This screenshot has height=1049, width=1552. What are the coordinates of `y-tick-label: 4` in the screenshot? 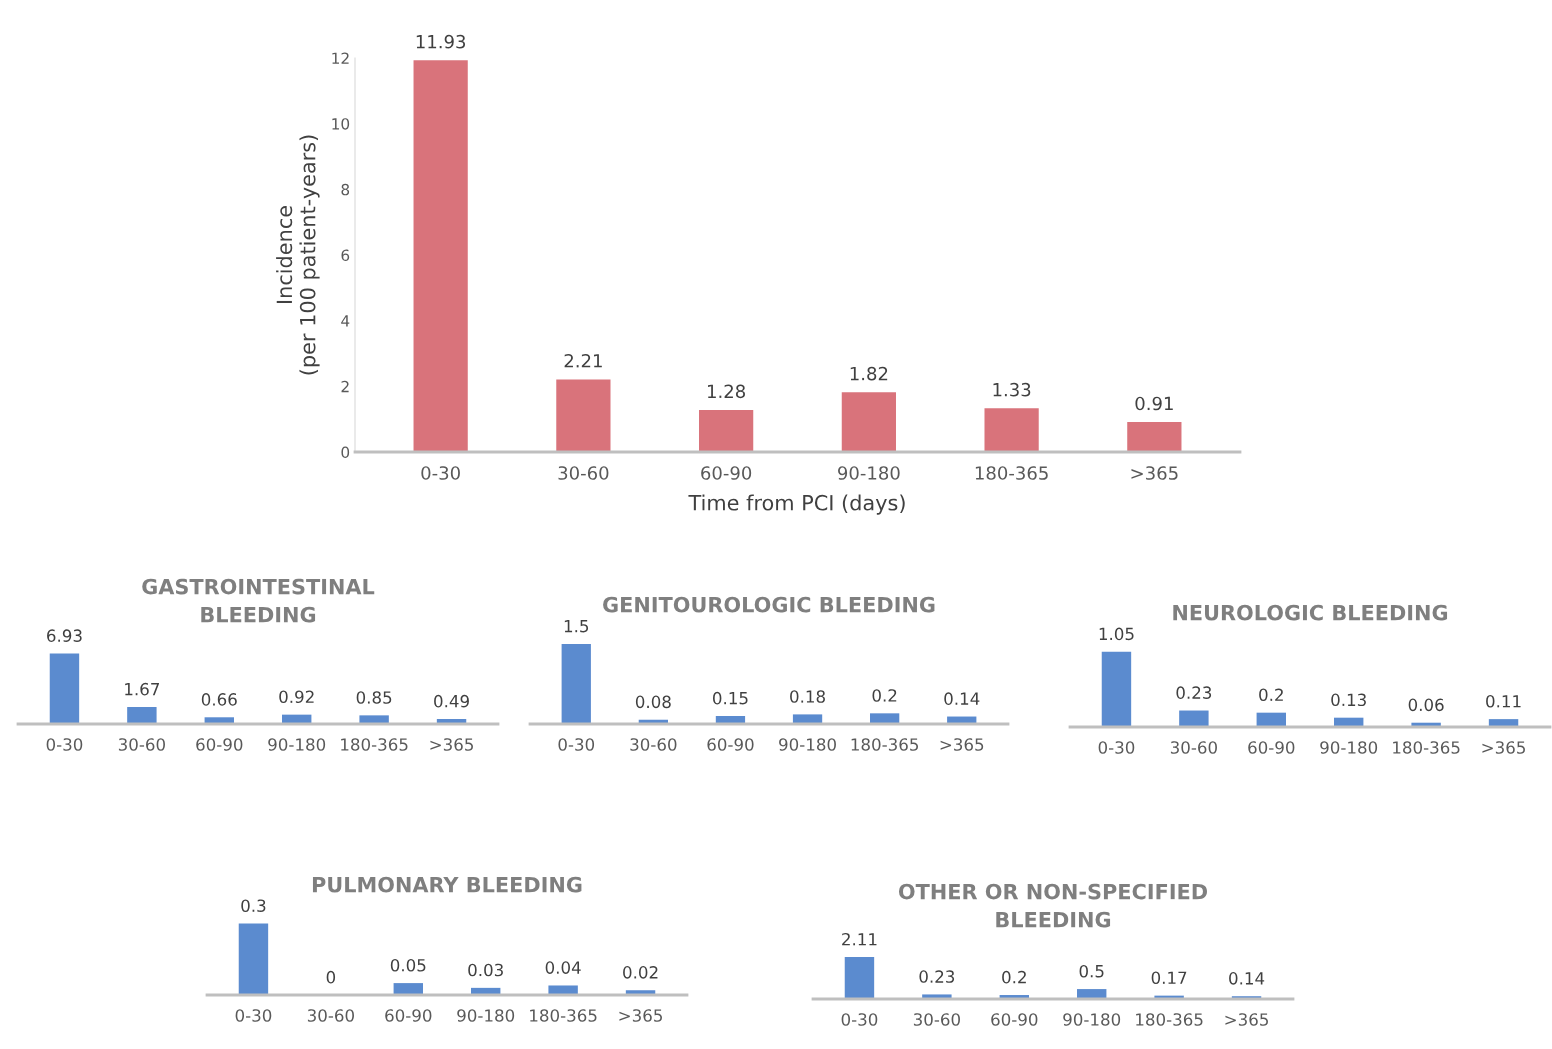 It's located at (345, 321).